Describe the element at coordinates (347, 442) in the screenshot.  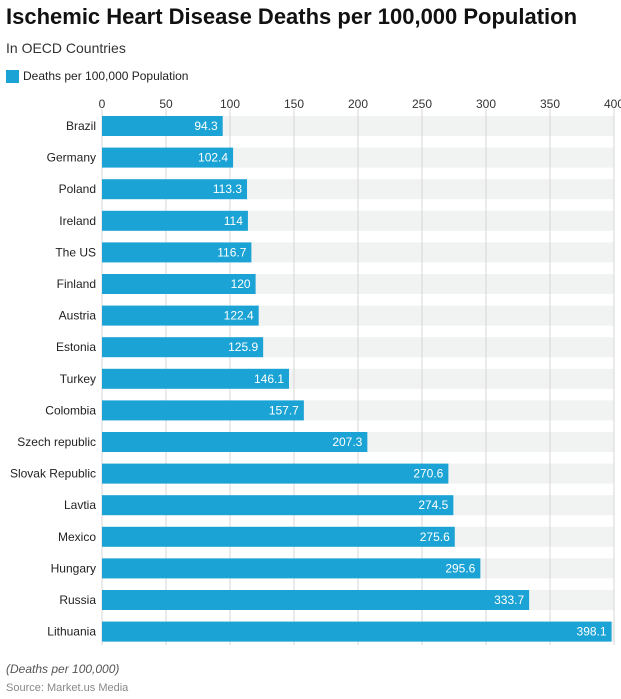
I see `value-label: 207.3` at that location.